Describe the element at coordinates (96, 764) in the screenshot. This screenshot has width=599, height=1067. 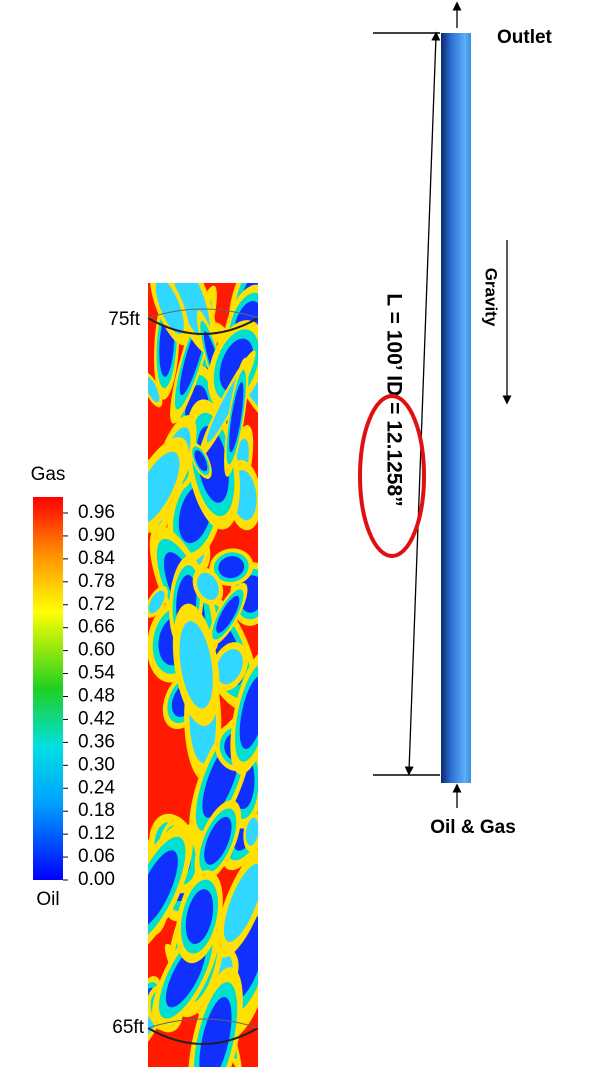
I see `colorbar-tick-label: 0.30` at that location.